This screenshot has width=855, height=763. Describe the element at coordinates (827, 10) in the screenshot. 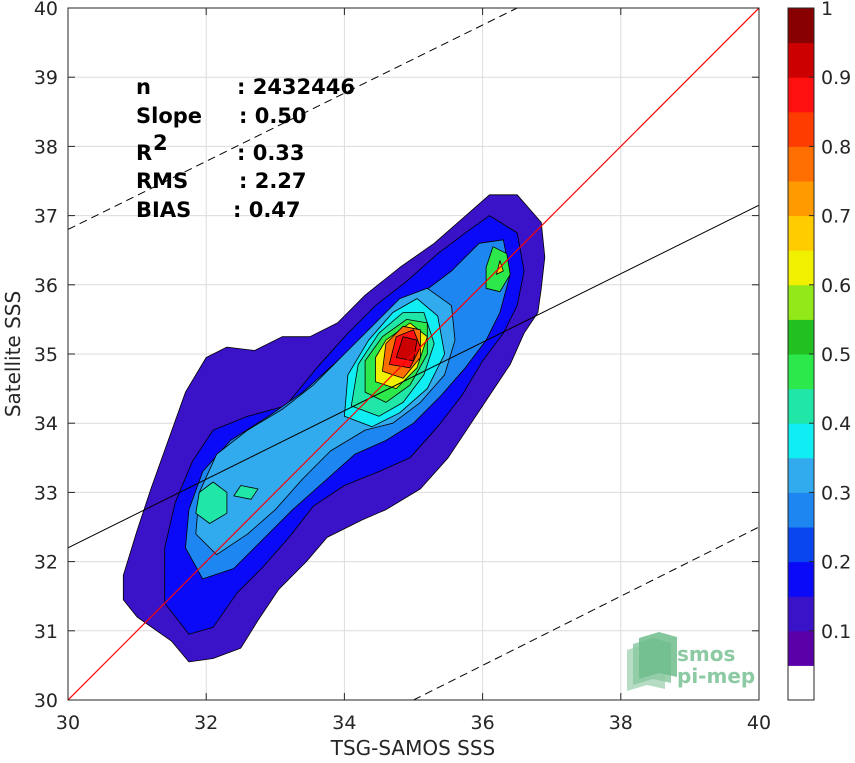

I see `colorbar-tick-label: 1` at that location.